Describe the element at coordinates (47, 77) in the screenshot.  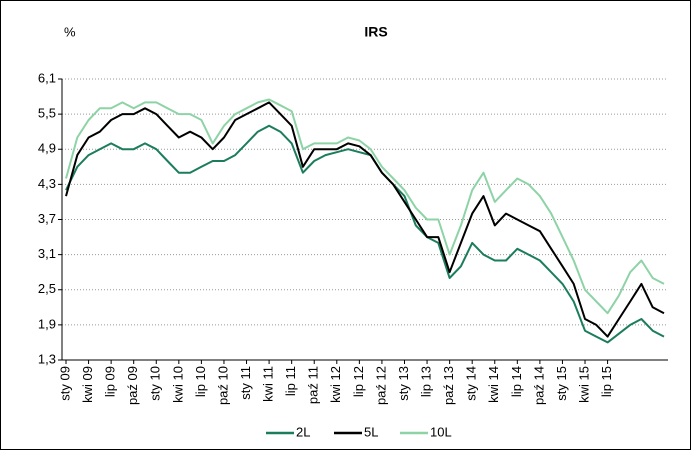
I see `y-tick-label: 6,1` at that location.